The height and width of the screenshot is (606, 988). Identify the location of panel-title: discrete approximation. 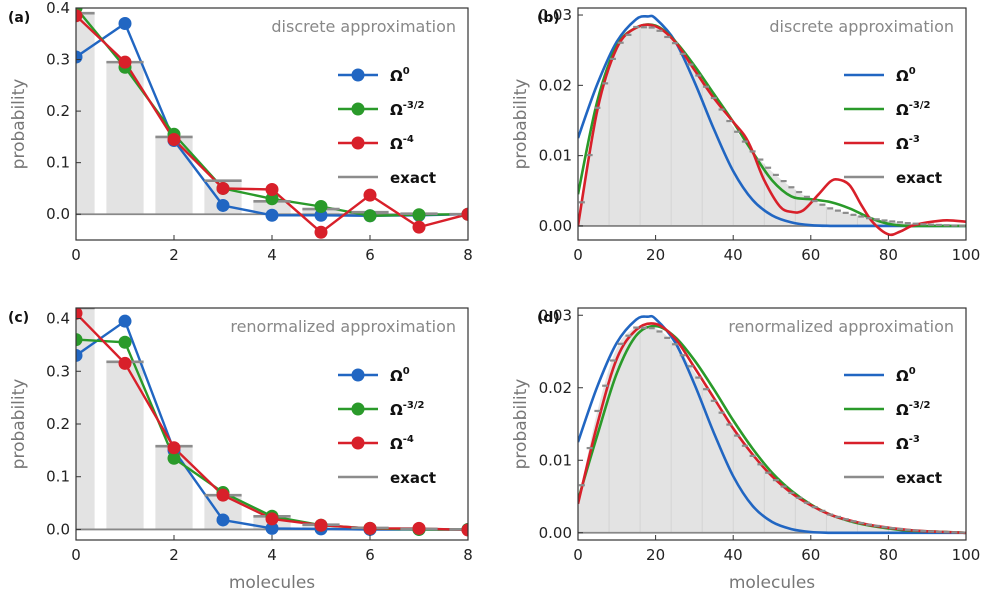
(861, 26).